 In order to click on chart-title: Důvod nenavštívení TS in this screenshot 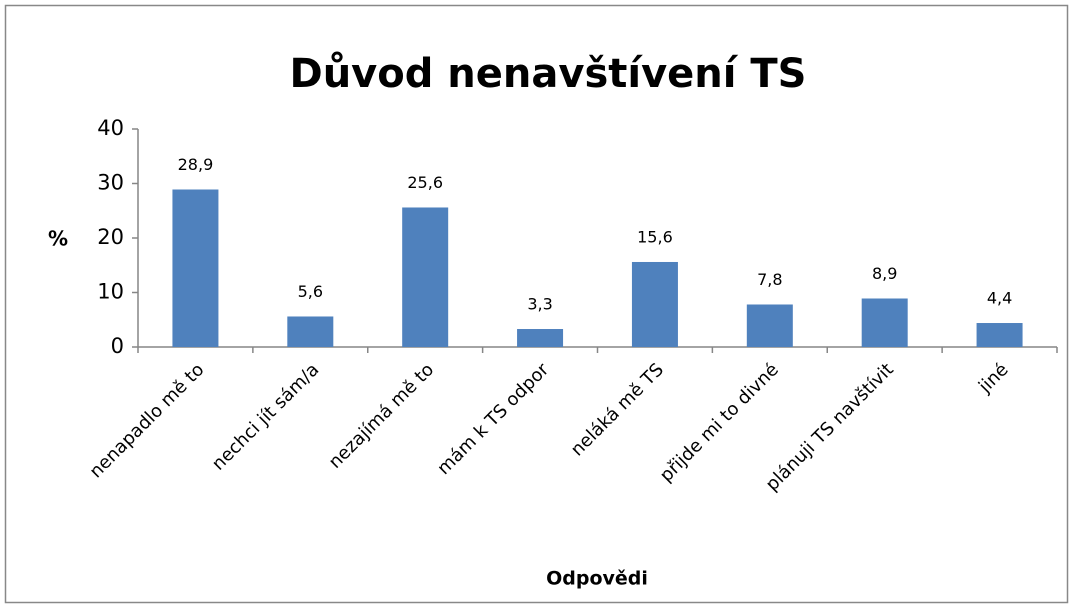, I will do `click(548, 73)`.